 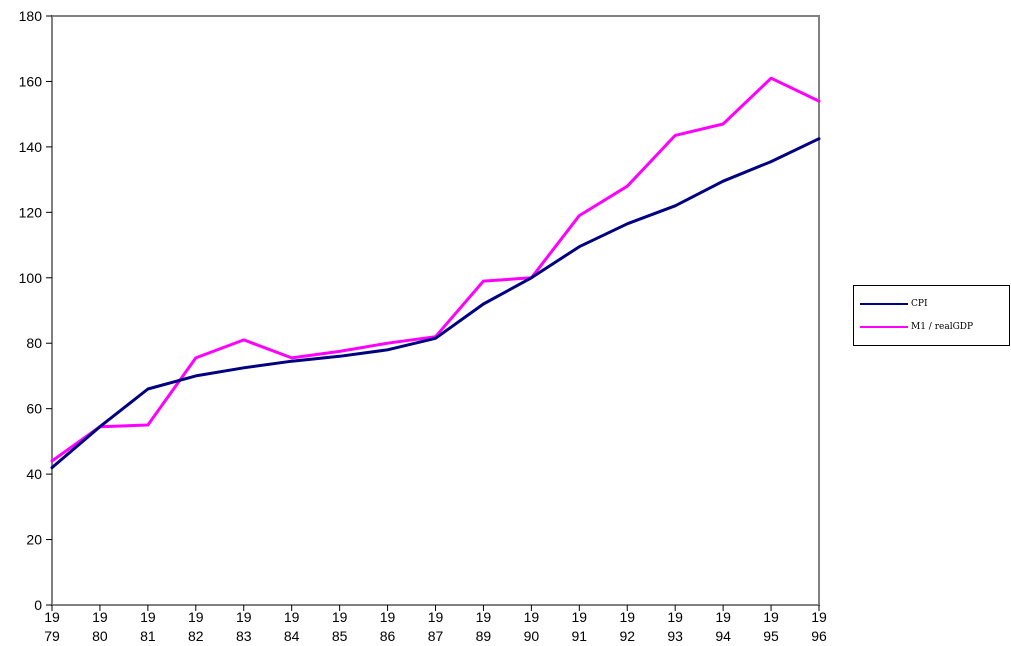 What do you see at coordinates (340, 636) in the screenshot?
I see `x-tick-label-bottom: 85` at bounding box center [340, 636].